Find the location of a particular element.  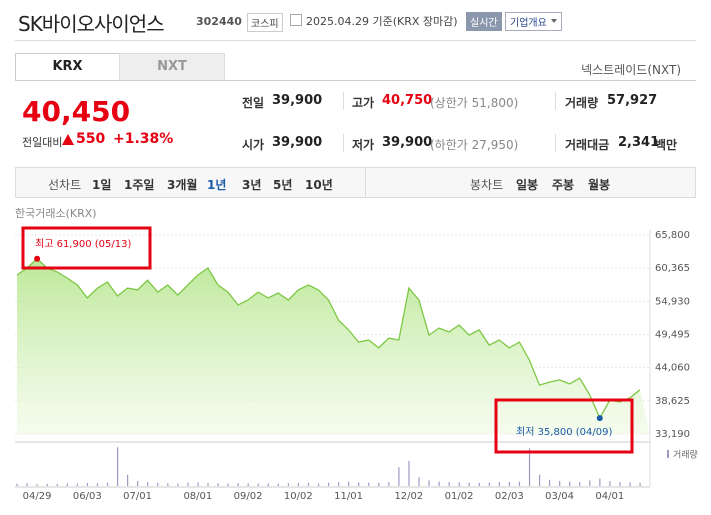

period-option: 월봉 is located at coordinates (599, 185).